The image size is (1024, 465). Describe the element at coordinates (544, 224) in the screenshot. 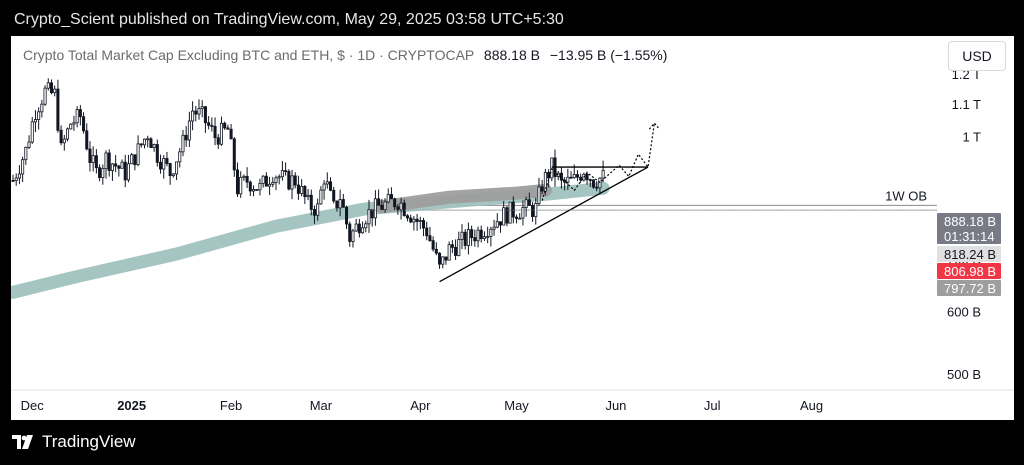

I see `ascending-trendline` at that location.